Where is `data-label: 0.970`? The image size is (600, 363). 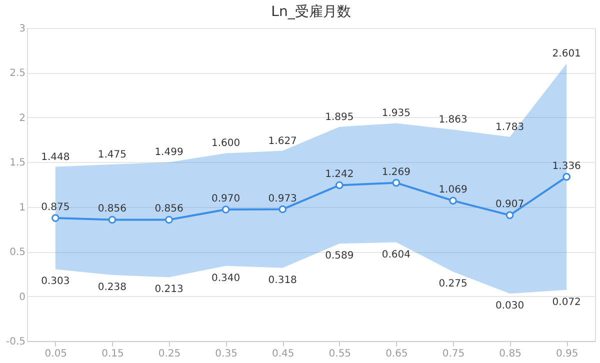 data-label: 0.970 is located at coordinates (225, 199).